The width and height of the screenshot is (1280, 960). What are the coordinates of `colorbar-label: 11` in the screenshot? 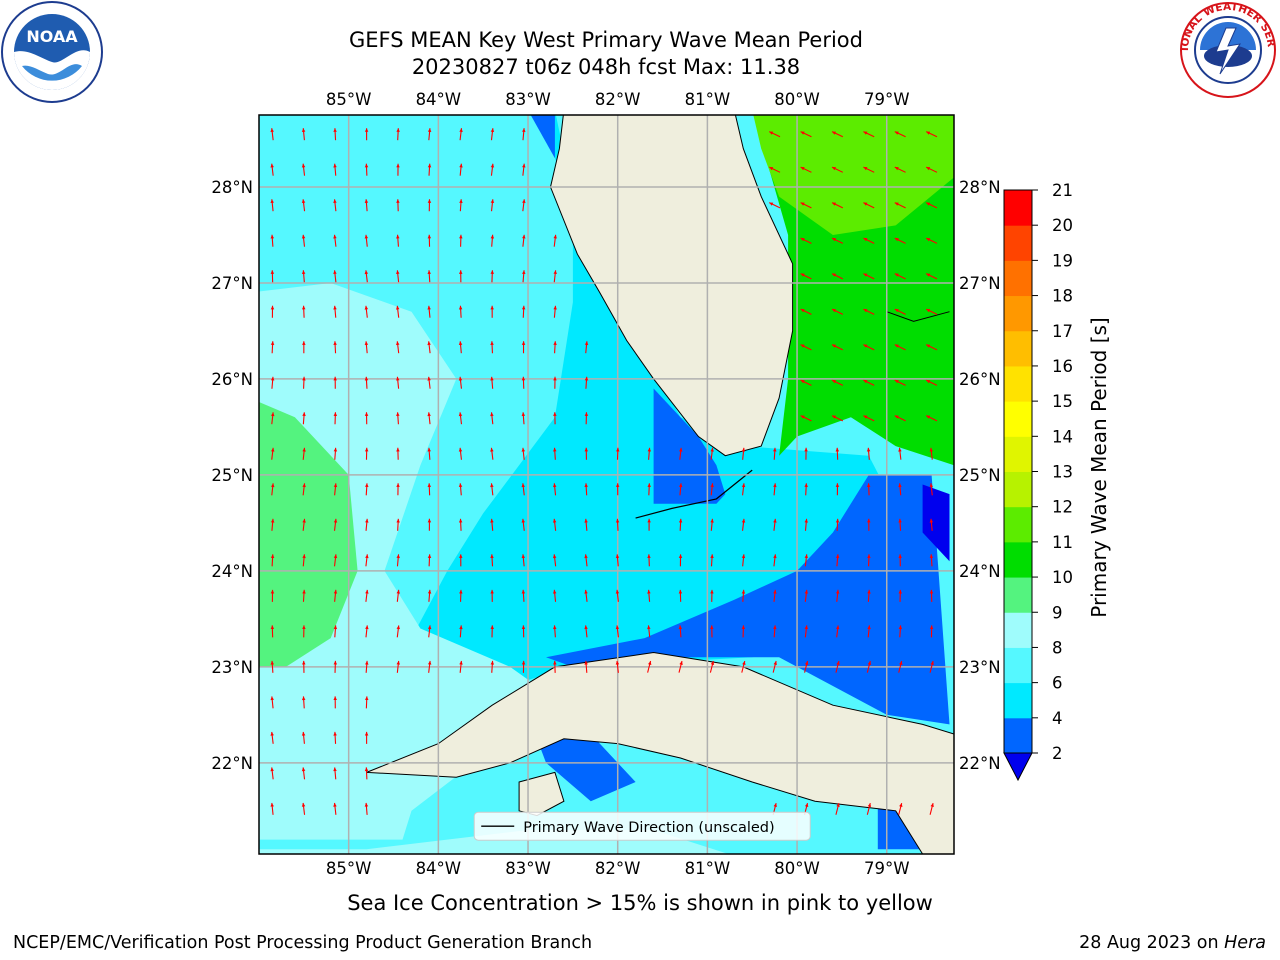 It's located at (1062, 542).